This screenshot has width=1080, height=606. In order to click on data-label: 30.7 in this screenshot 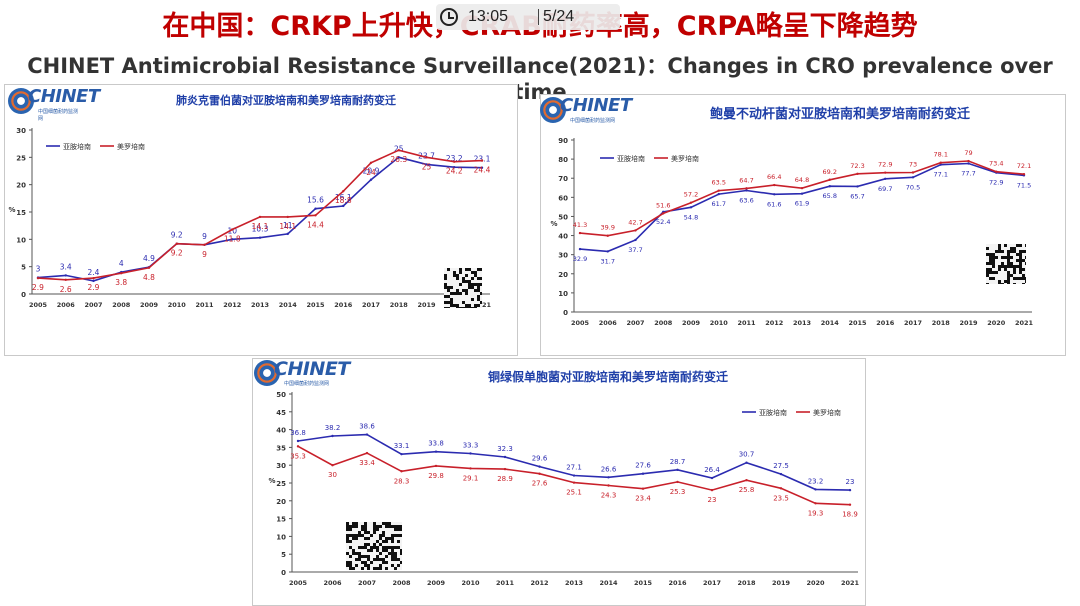, I will do `click(747, 455)`.